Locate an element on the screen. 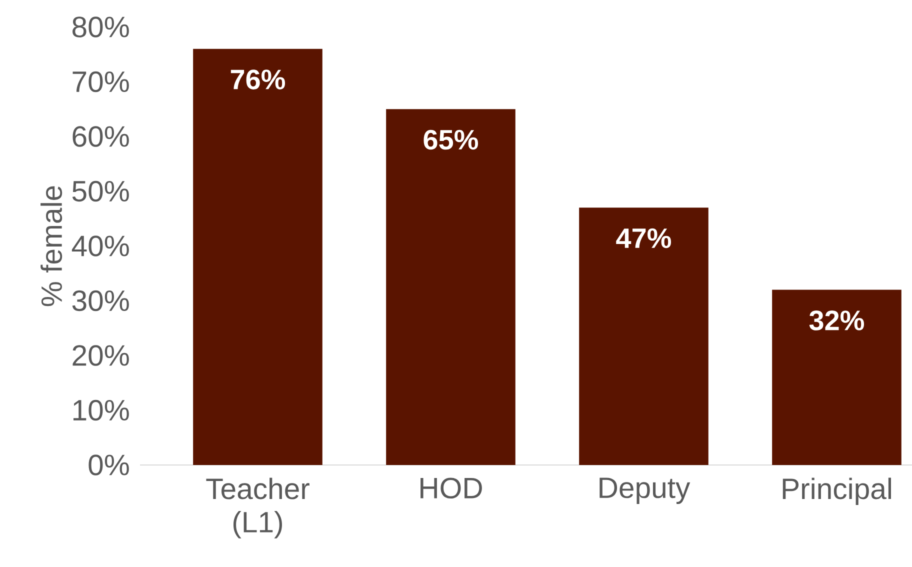  y-tick-label: 30% is located at coordinates (100, 301).